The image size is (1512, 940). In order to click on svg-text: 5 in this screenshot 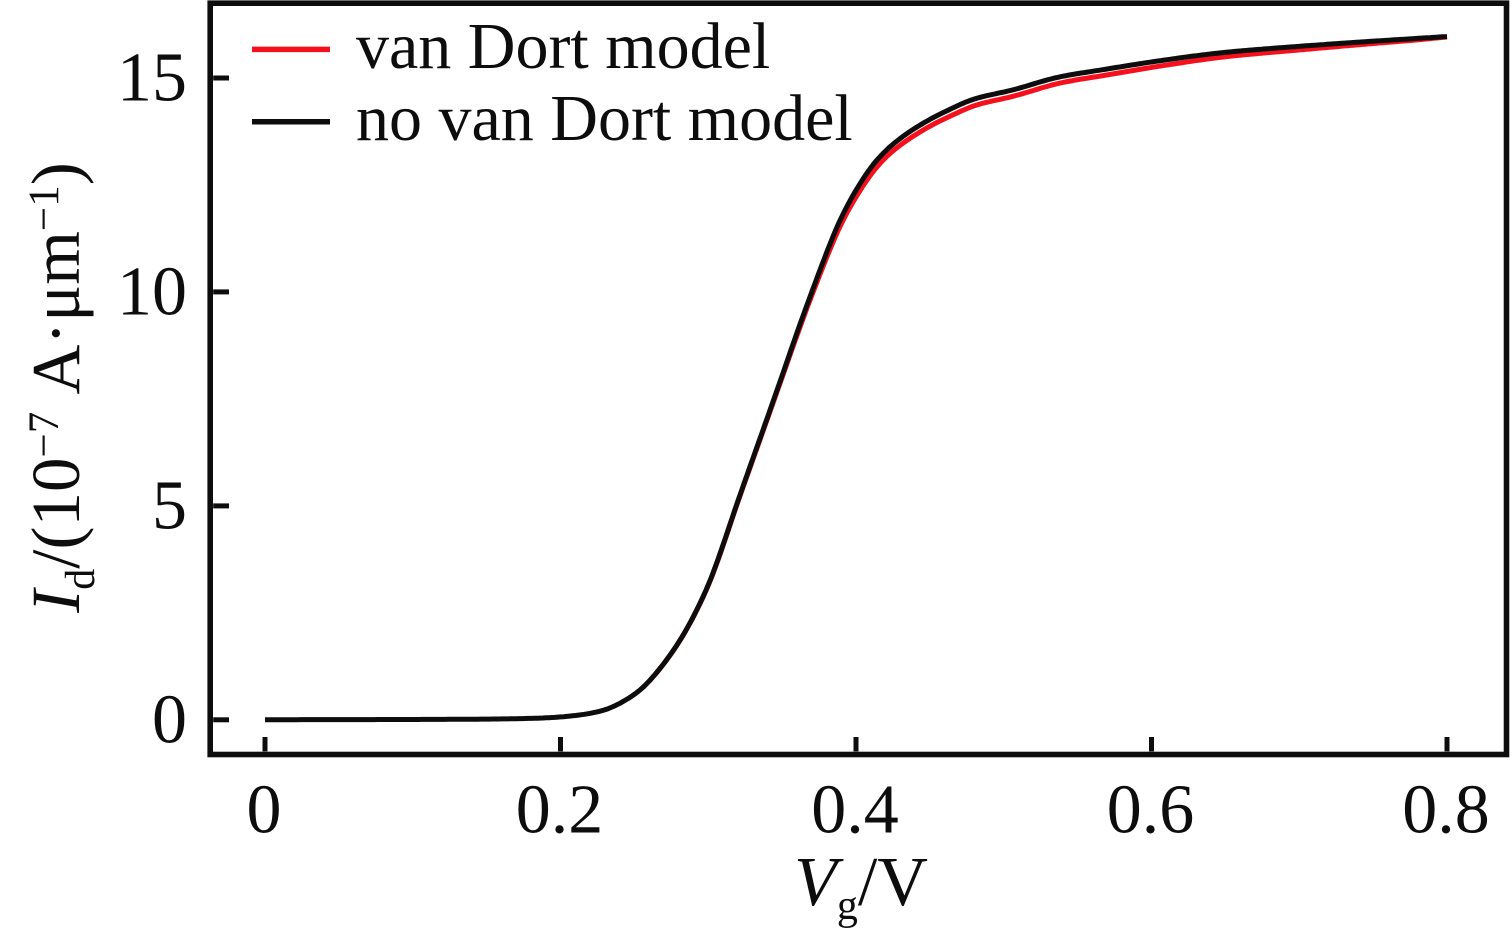, I will do `click(169, 505)`.